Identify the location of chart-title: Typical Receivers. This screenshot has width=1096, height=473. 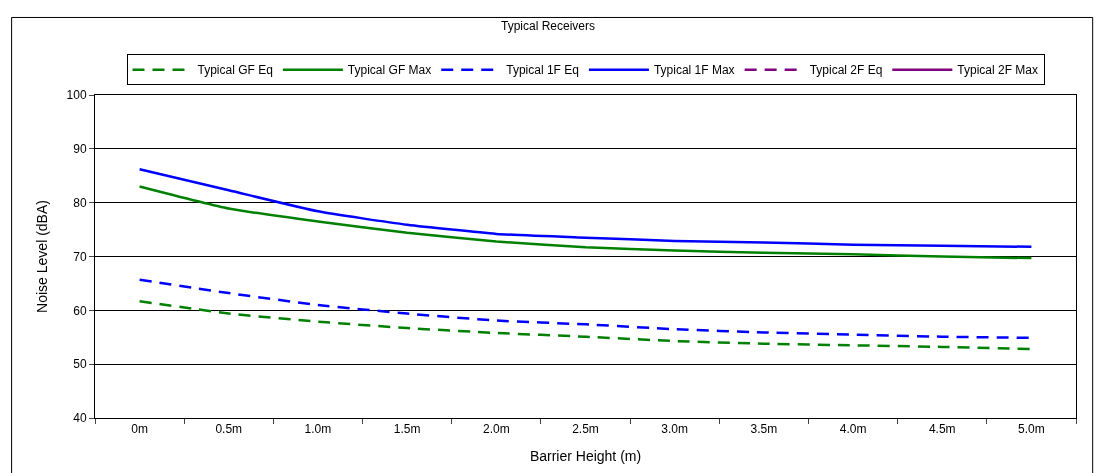
(548, 25).